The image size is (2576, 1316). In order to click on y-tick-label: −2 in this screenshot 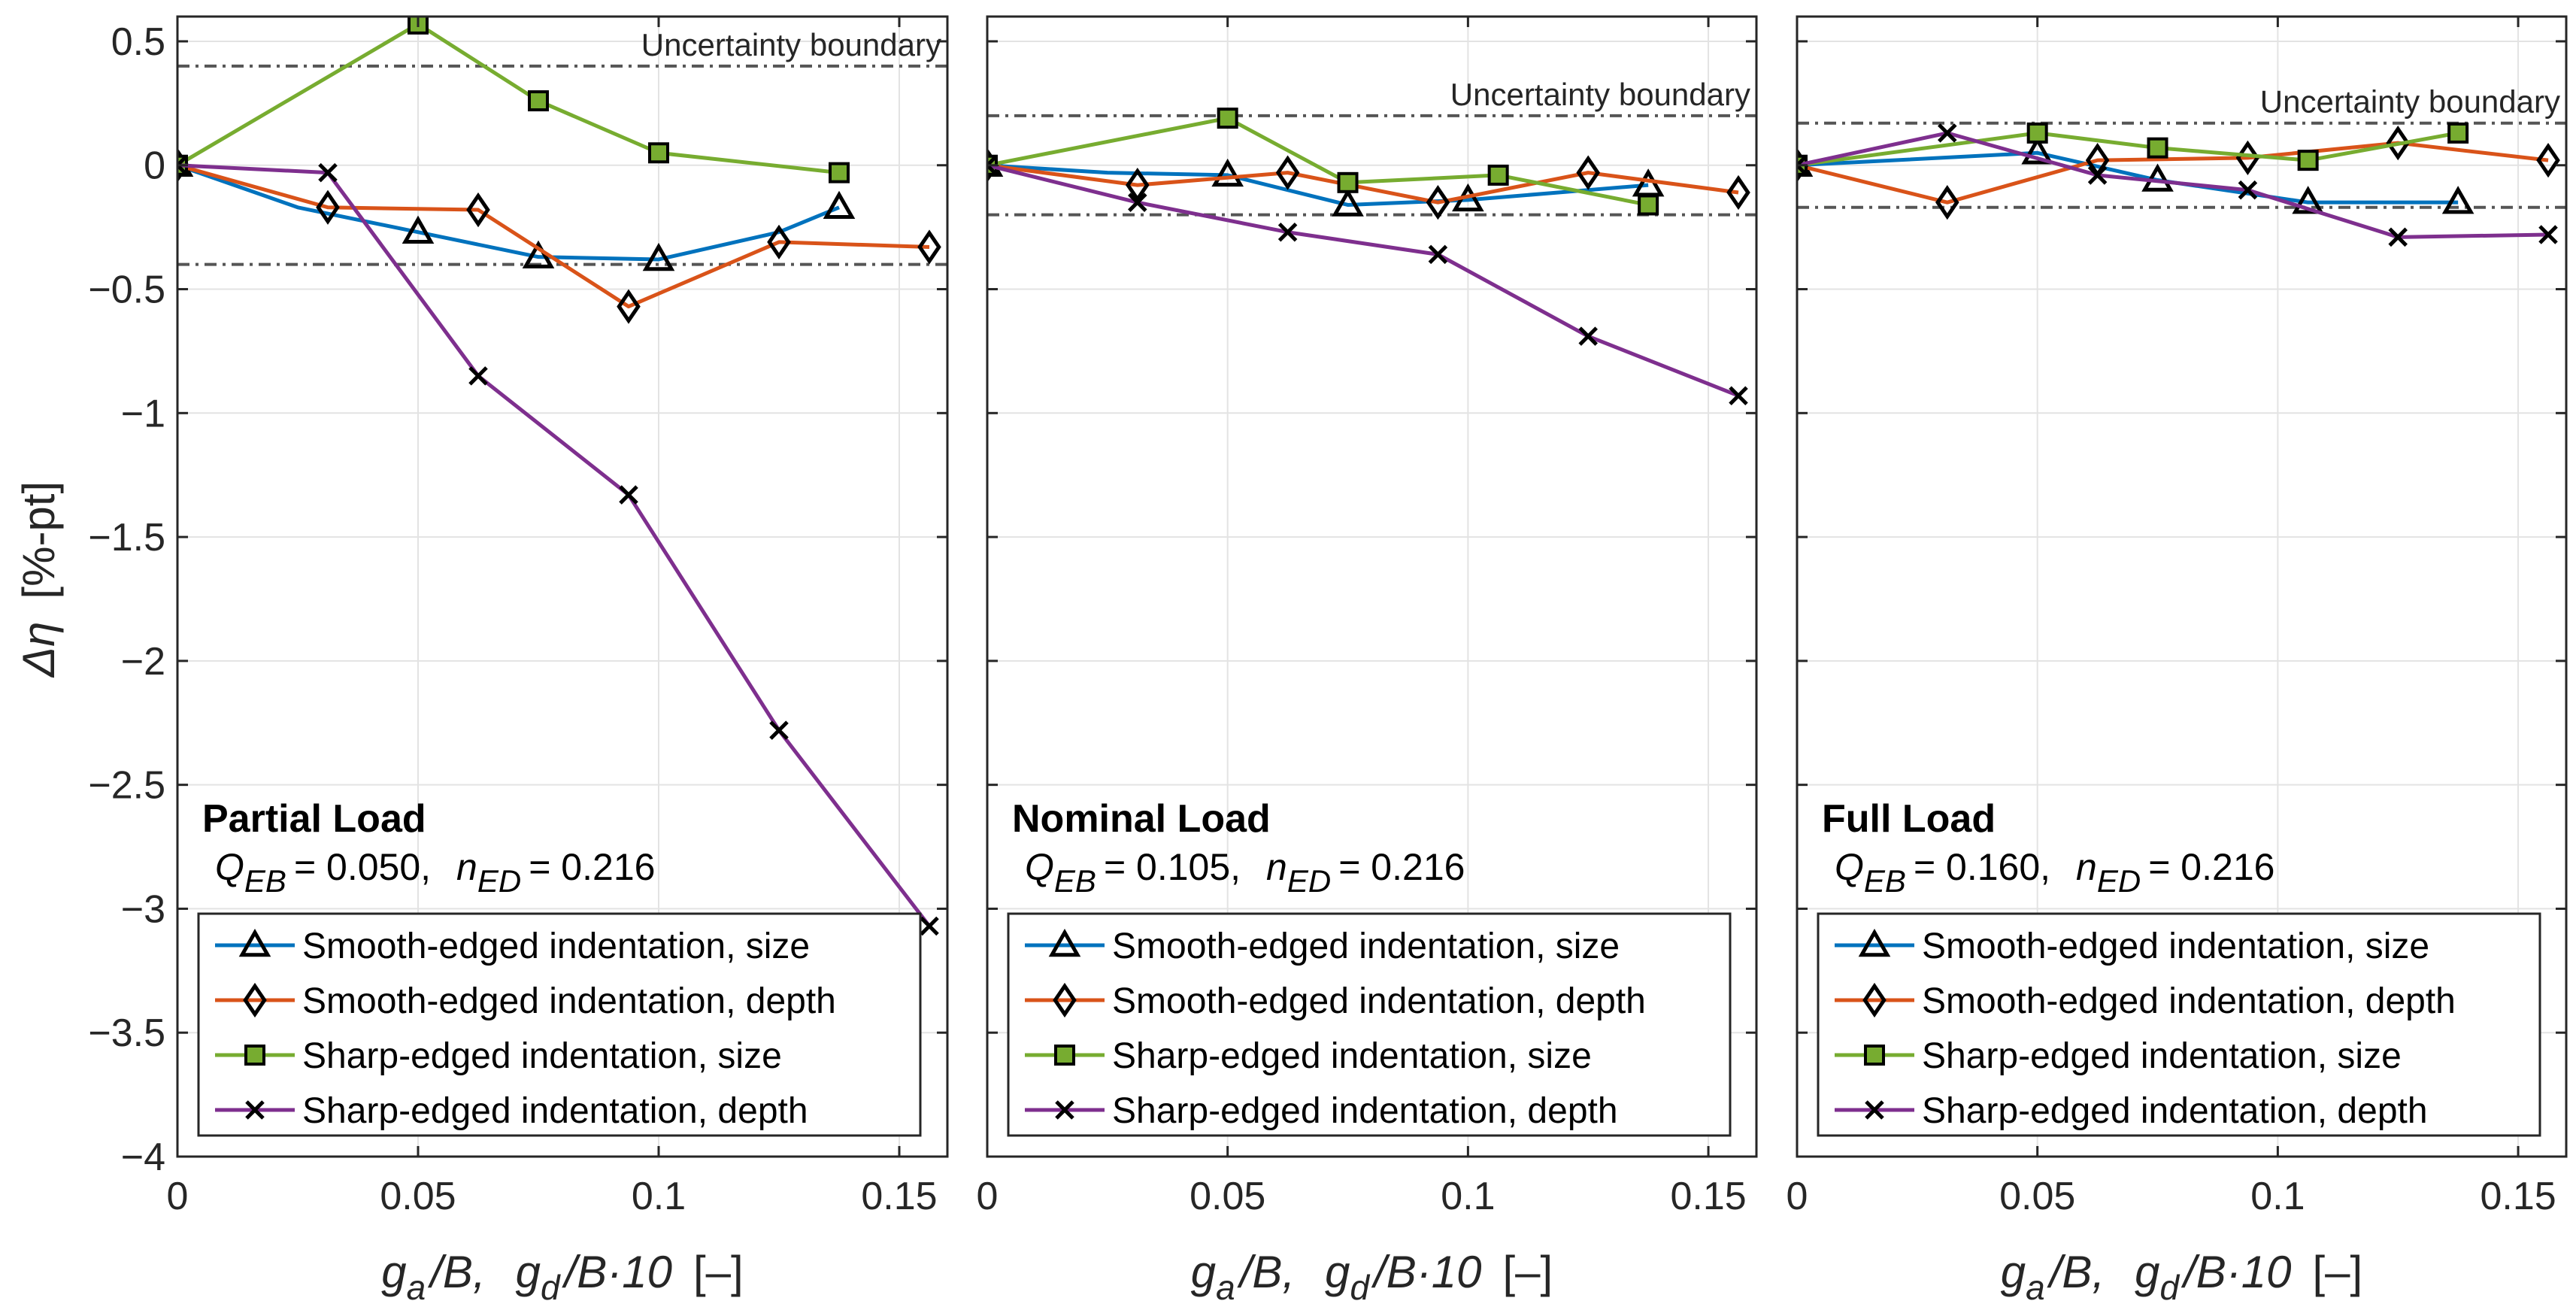, I will do `click(143, 662)`.